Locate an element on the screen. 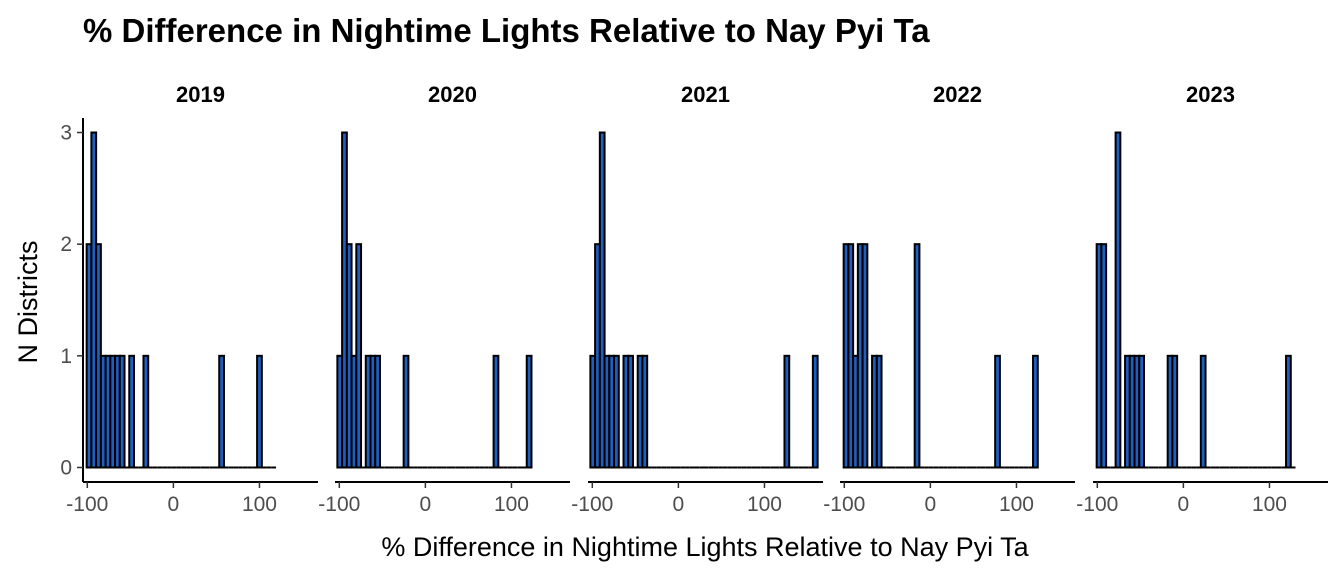 The image size is (1344, 576). facet-label-2020: 2020 is located at coordinates (452, 94).